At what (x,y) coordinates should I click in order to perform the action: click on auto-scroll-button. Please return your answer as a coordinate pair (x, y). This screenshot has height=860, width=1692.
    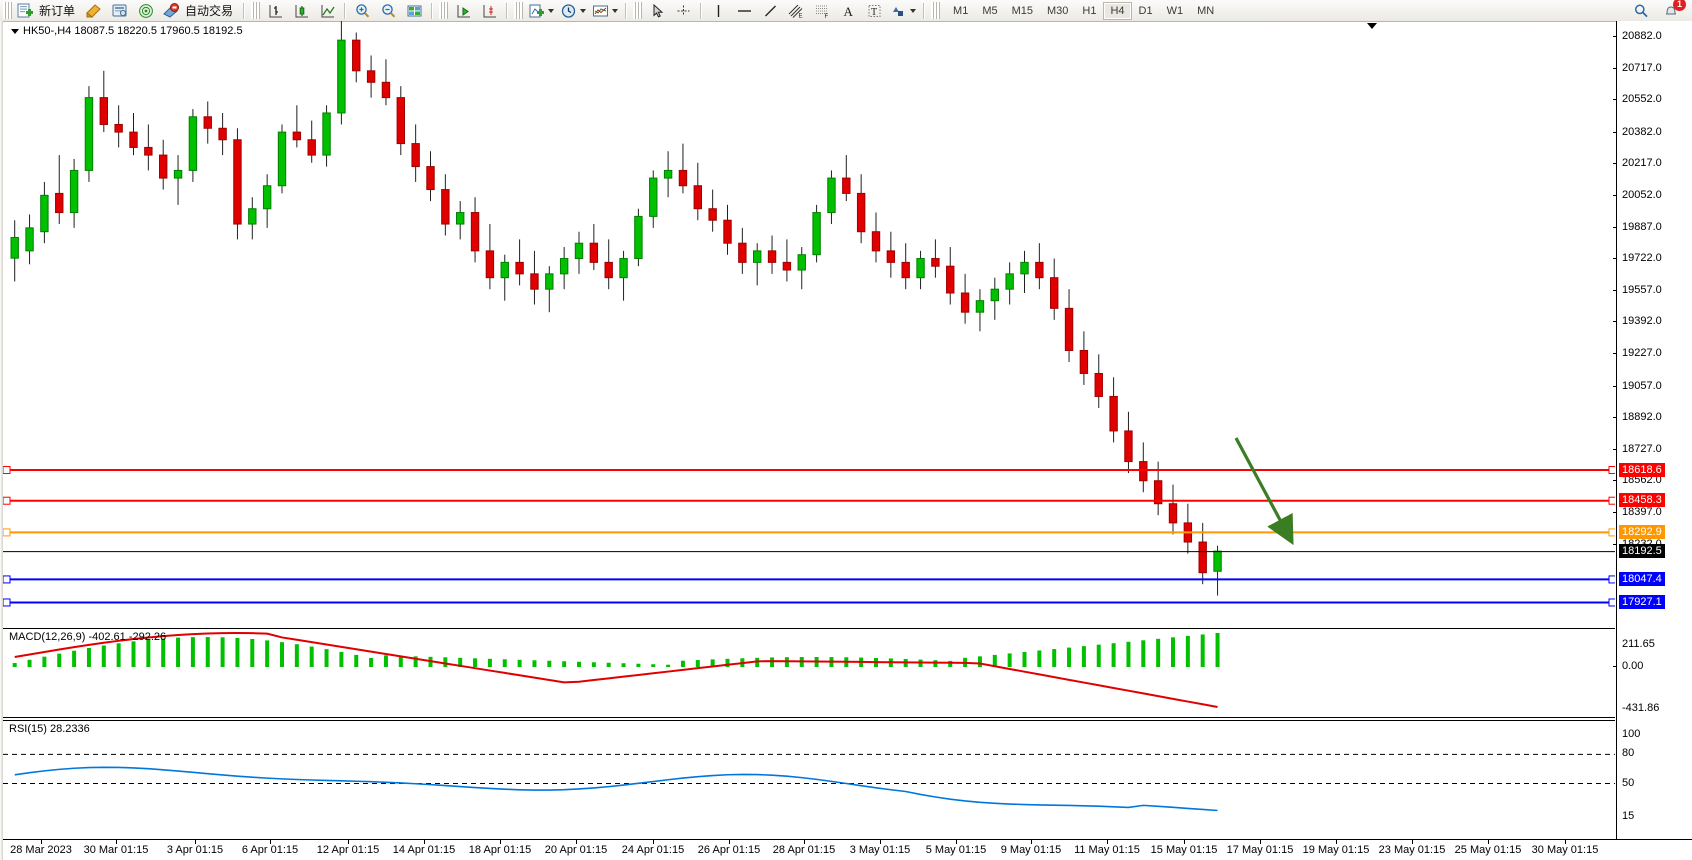
    Looking at the image, I should click on (489, 10).